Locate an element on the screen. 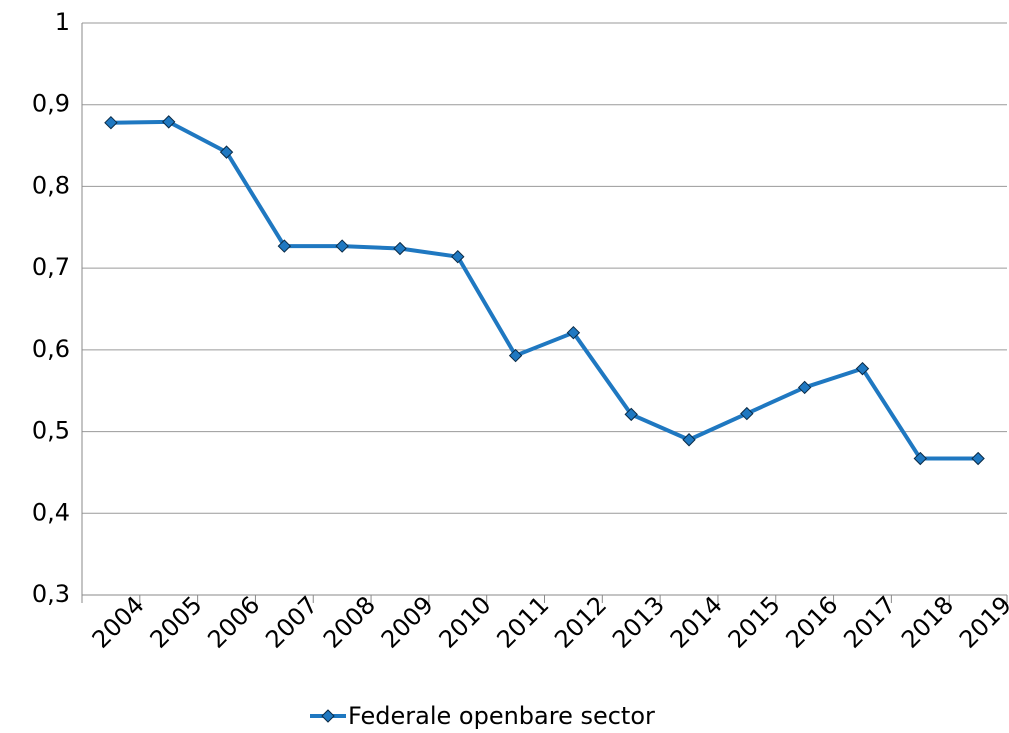 The width and height of the screenshot is (1009, 733). legend-marker is located at coordinates (328, 716).